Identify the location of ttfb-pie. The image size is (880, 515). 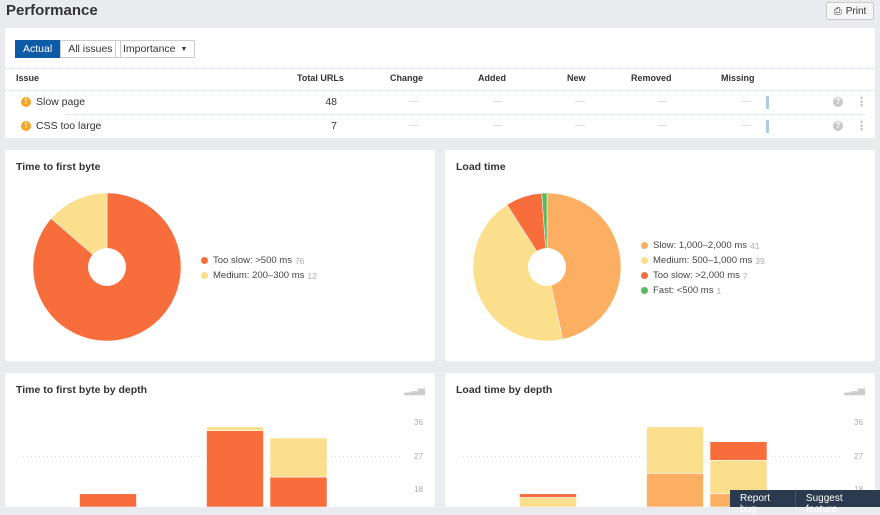
(107, 267).